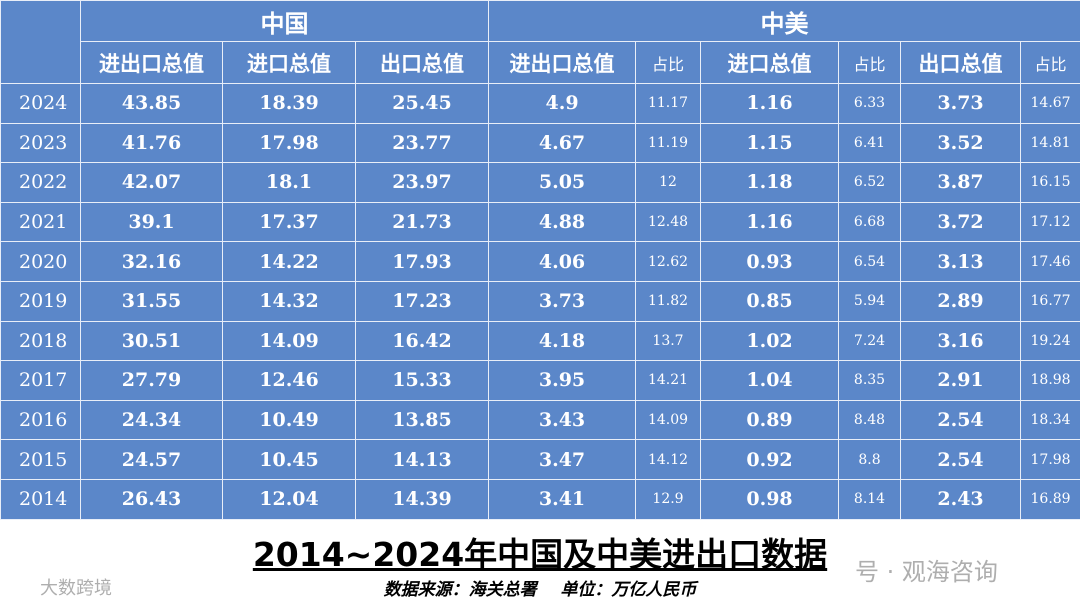 This screenshot has width=1080, height=608. What do you see at coordinates (668, 301) in the screenshot?
I see `value-cell: 11.82` at bounding box center [668, 301].